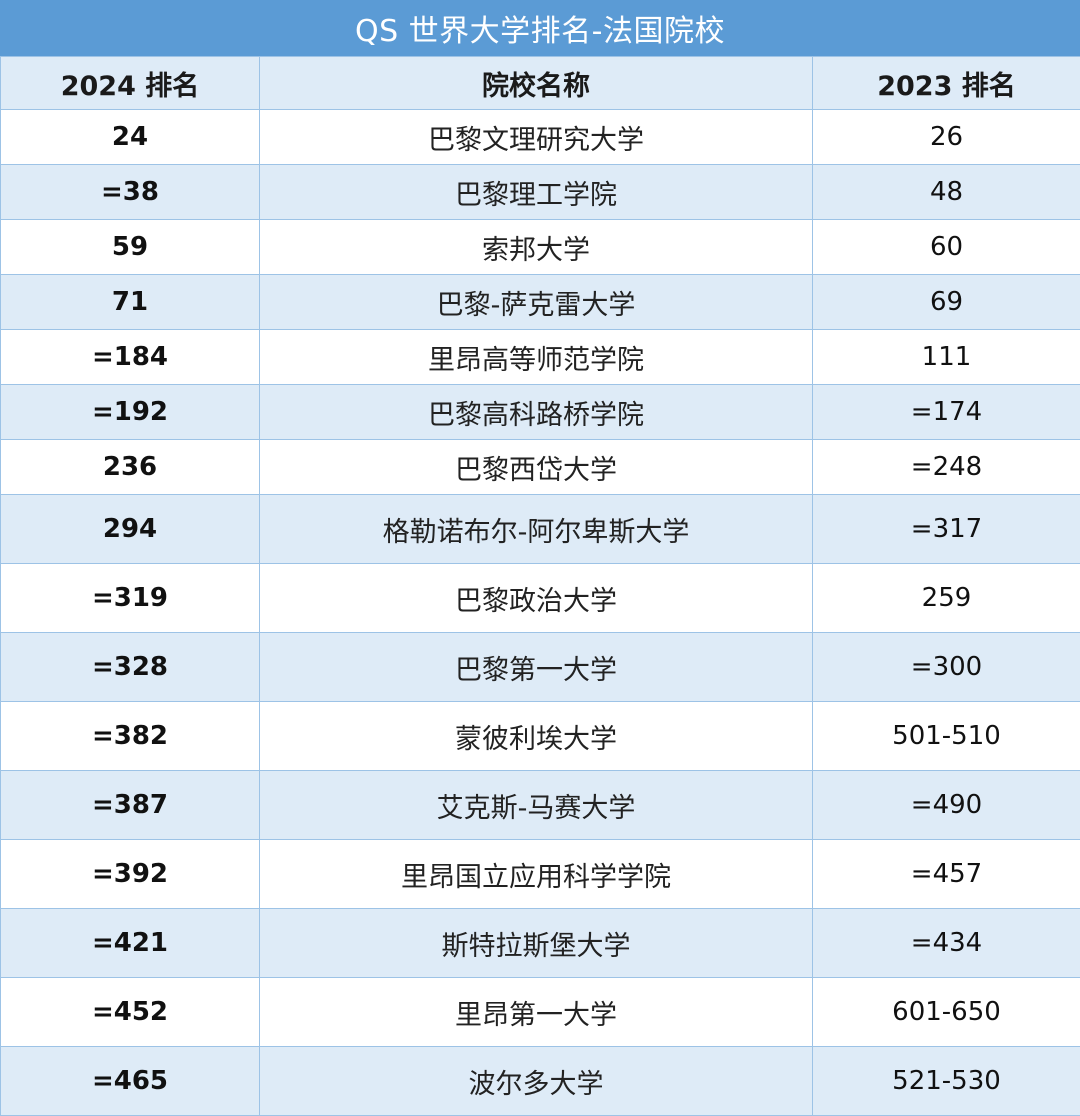  What do you see at coordinates (946, 357) in the screenshot?
I see `rank-2023-cell: 111` at bounding box center [946, 357].